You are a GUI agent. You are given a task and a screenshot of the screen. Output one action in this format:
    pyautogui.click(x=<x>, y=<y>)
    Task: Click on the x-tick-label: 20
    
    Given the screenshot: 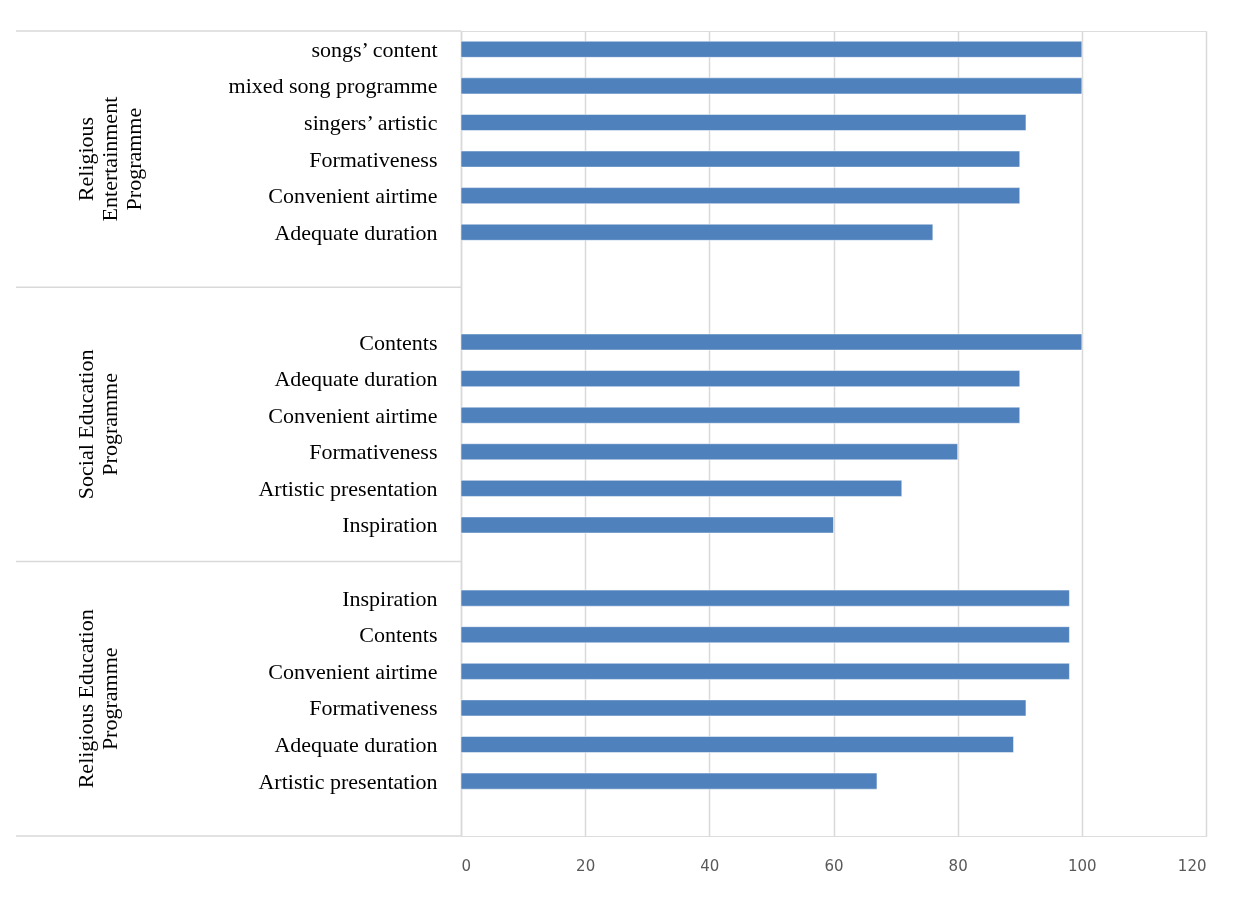 What is the action you would take?
    pyautogui.click(x=586, y=865)
    